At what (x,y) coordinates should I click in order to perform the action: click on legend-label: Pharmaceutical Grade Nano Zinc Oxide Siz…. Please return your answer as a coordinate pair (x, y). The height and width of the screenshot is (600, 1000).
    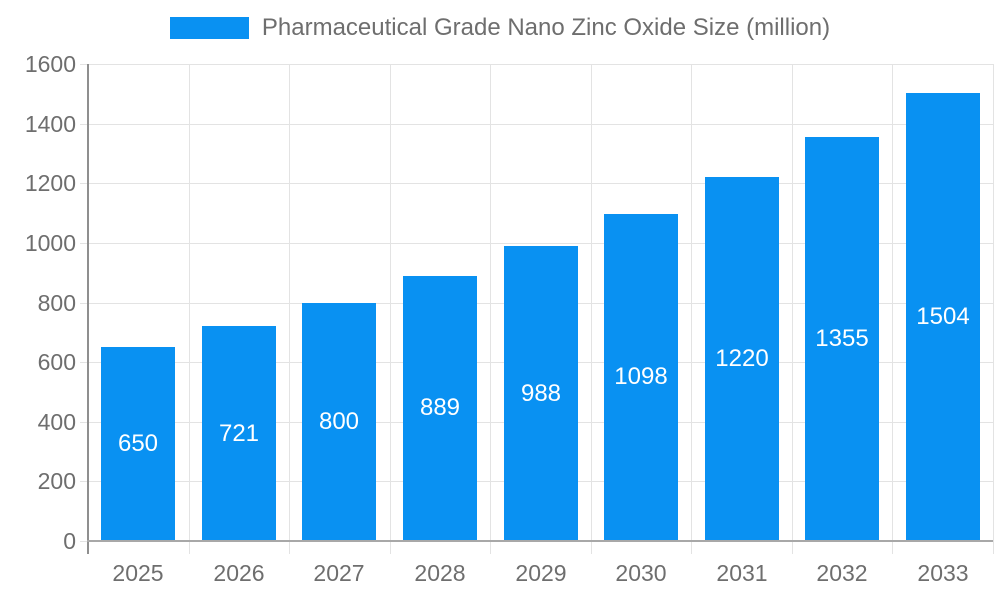
    Looking at the image, I should click on (546, 27).